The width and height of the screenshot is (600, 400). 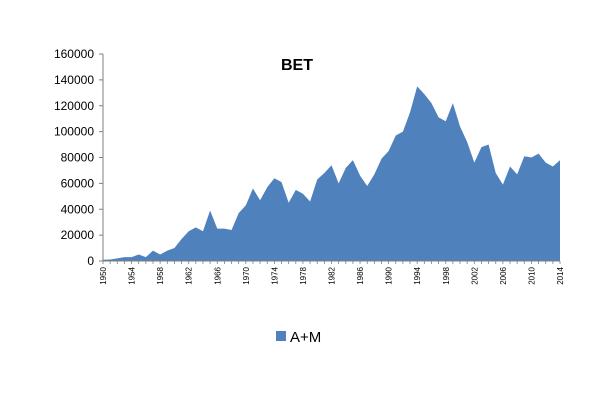 What do you see at coordinates (389, 275) in the screenshot?
I see `x-tick-label: 1990` at bounding box center [389, 275].